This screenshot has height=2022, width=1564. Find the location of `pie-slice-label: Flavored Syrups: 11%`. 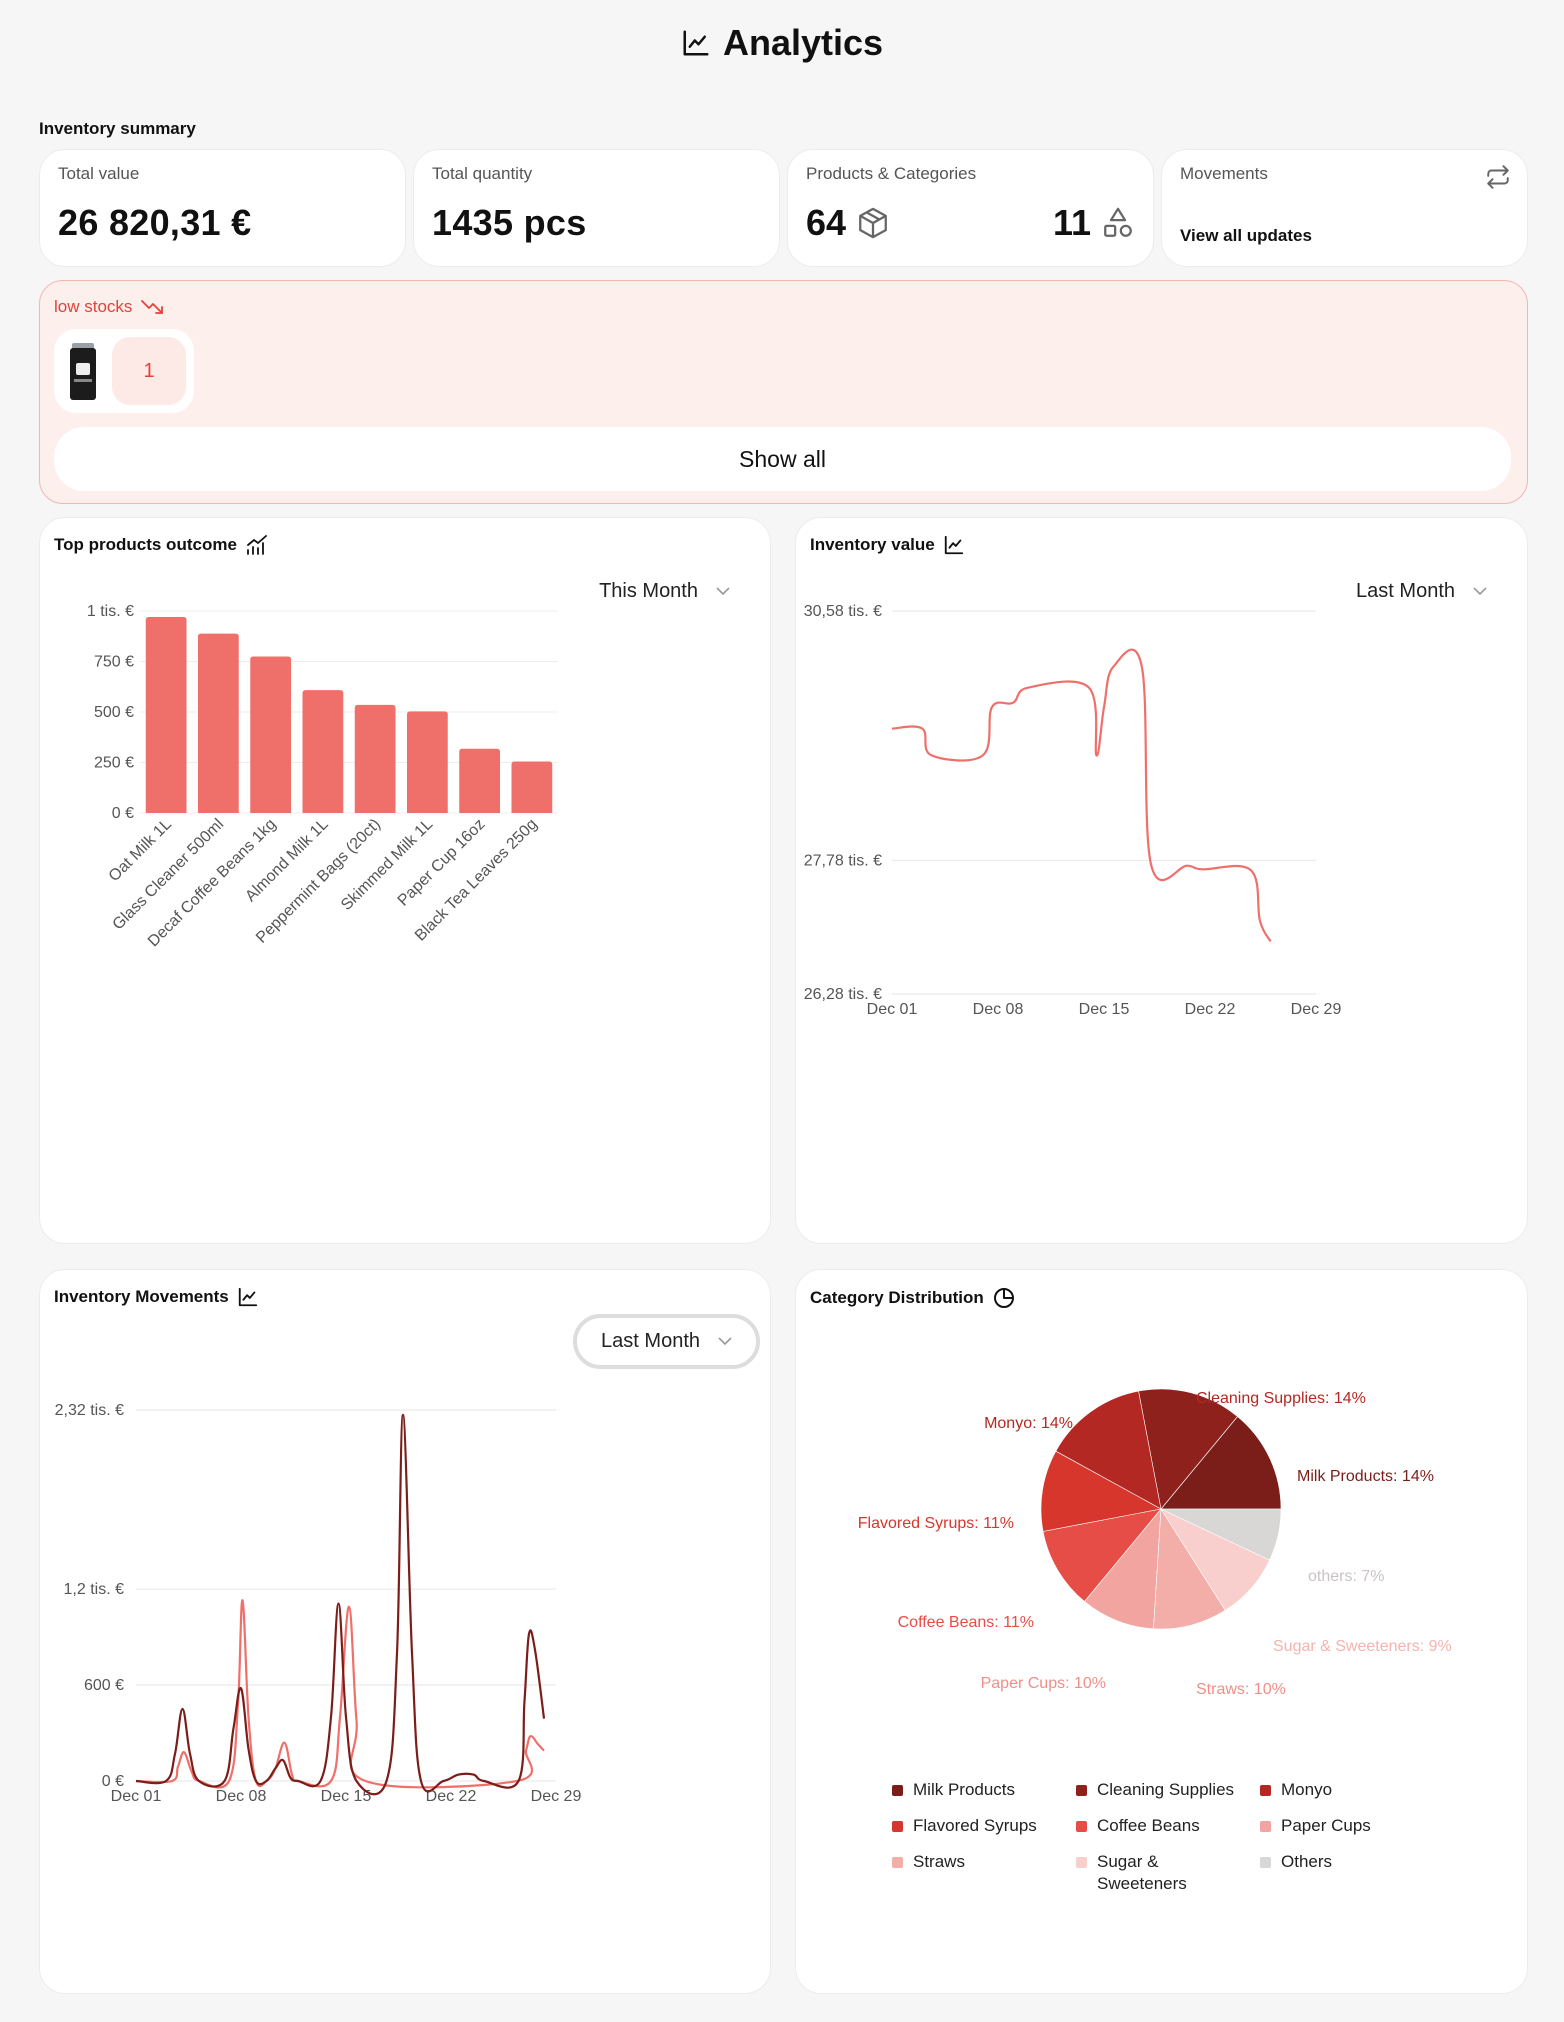

pie-slice-label: Flavored Syrups: 11% is located at coordinates (936, 1523).